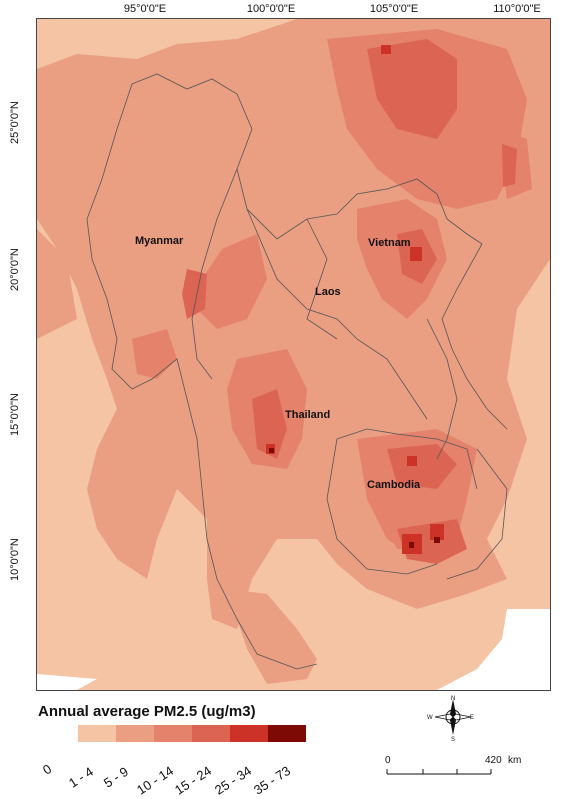 The width and height of the screenshot is (565, 799). What do you see at coordinates (394, 485) in the screenshot?
I see `country-label-cambodia: Cambodia` at bounding box center [394, 485].